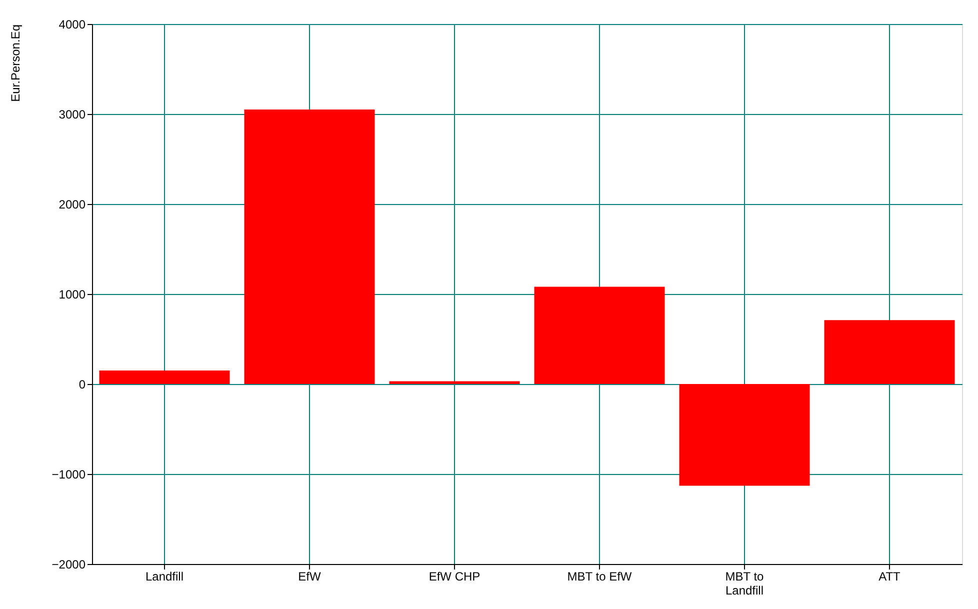 The image size is (978, 609). What do you see at coordinates (69, 565) in the screenshot?
I see `y-tick-label: −2000` at bounding box center [69, 565].